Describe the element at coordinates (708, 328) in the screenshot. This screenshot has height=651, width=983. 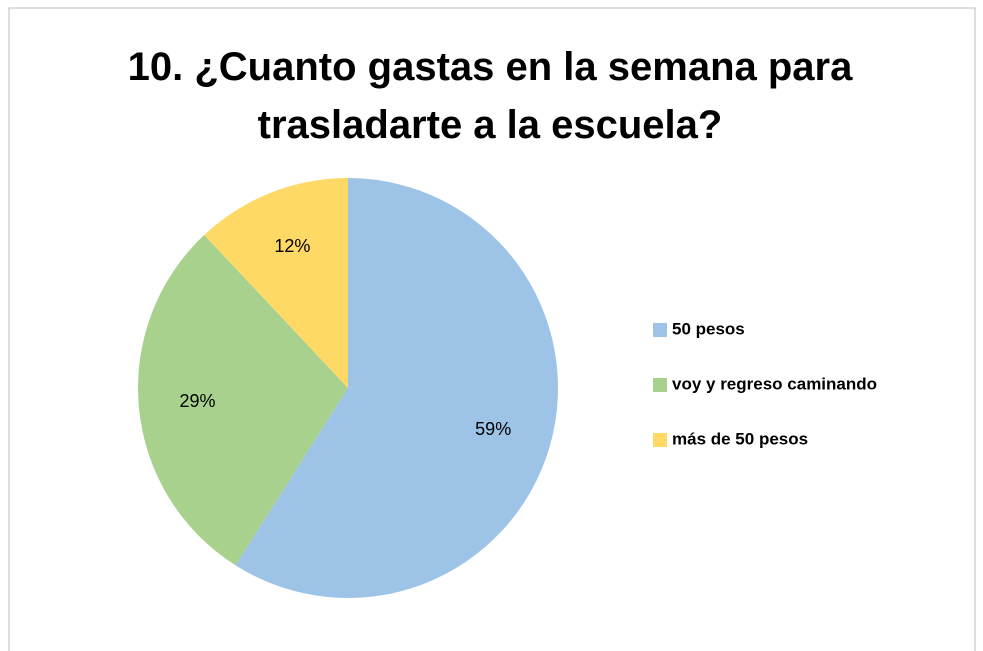
I see `legend-label: 50 pesos` at that location.